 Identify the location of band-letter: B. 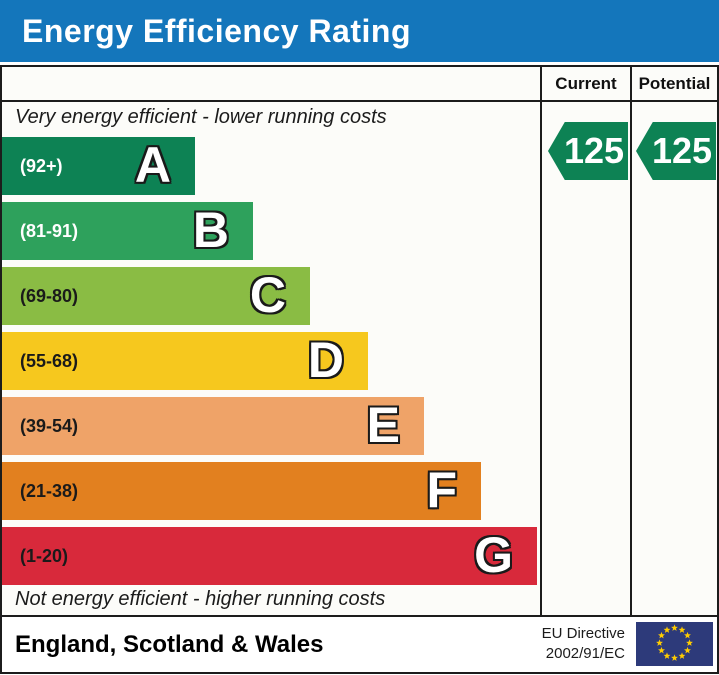
(210, 230).